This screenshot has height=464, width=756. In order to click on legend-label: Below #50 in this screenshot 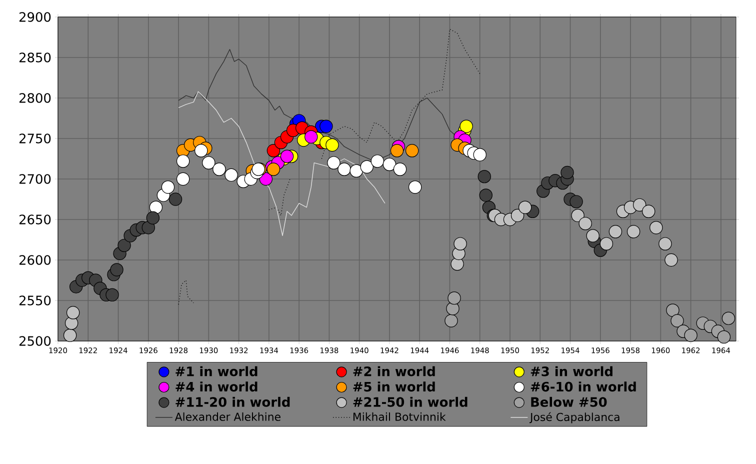, I will do `click(569, 401)`.